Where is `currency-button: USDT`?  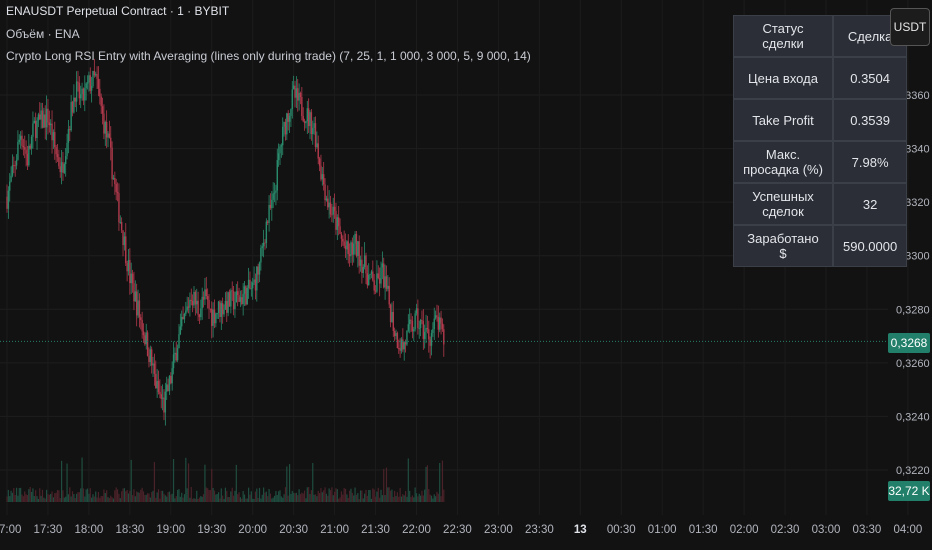 currency-button: USDT is located at coordinates (910, 27).